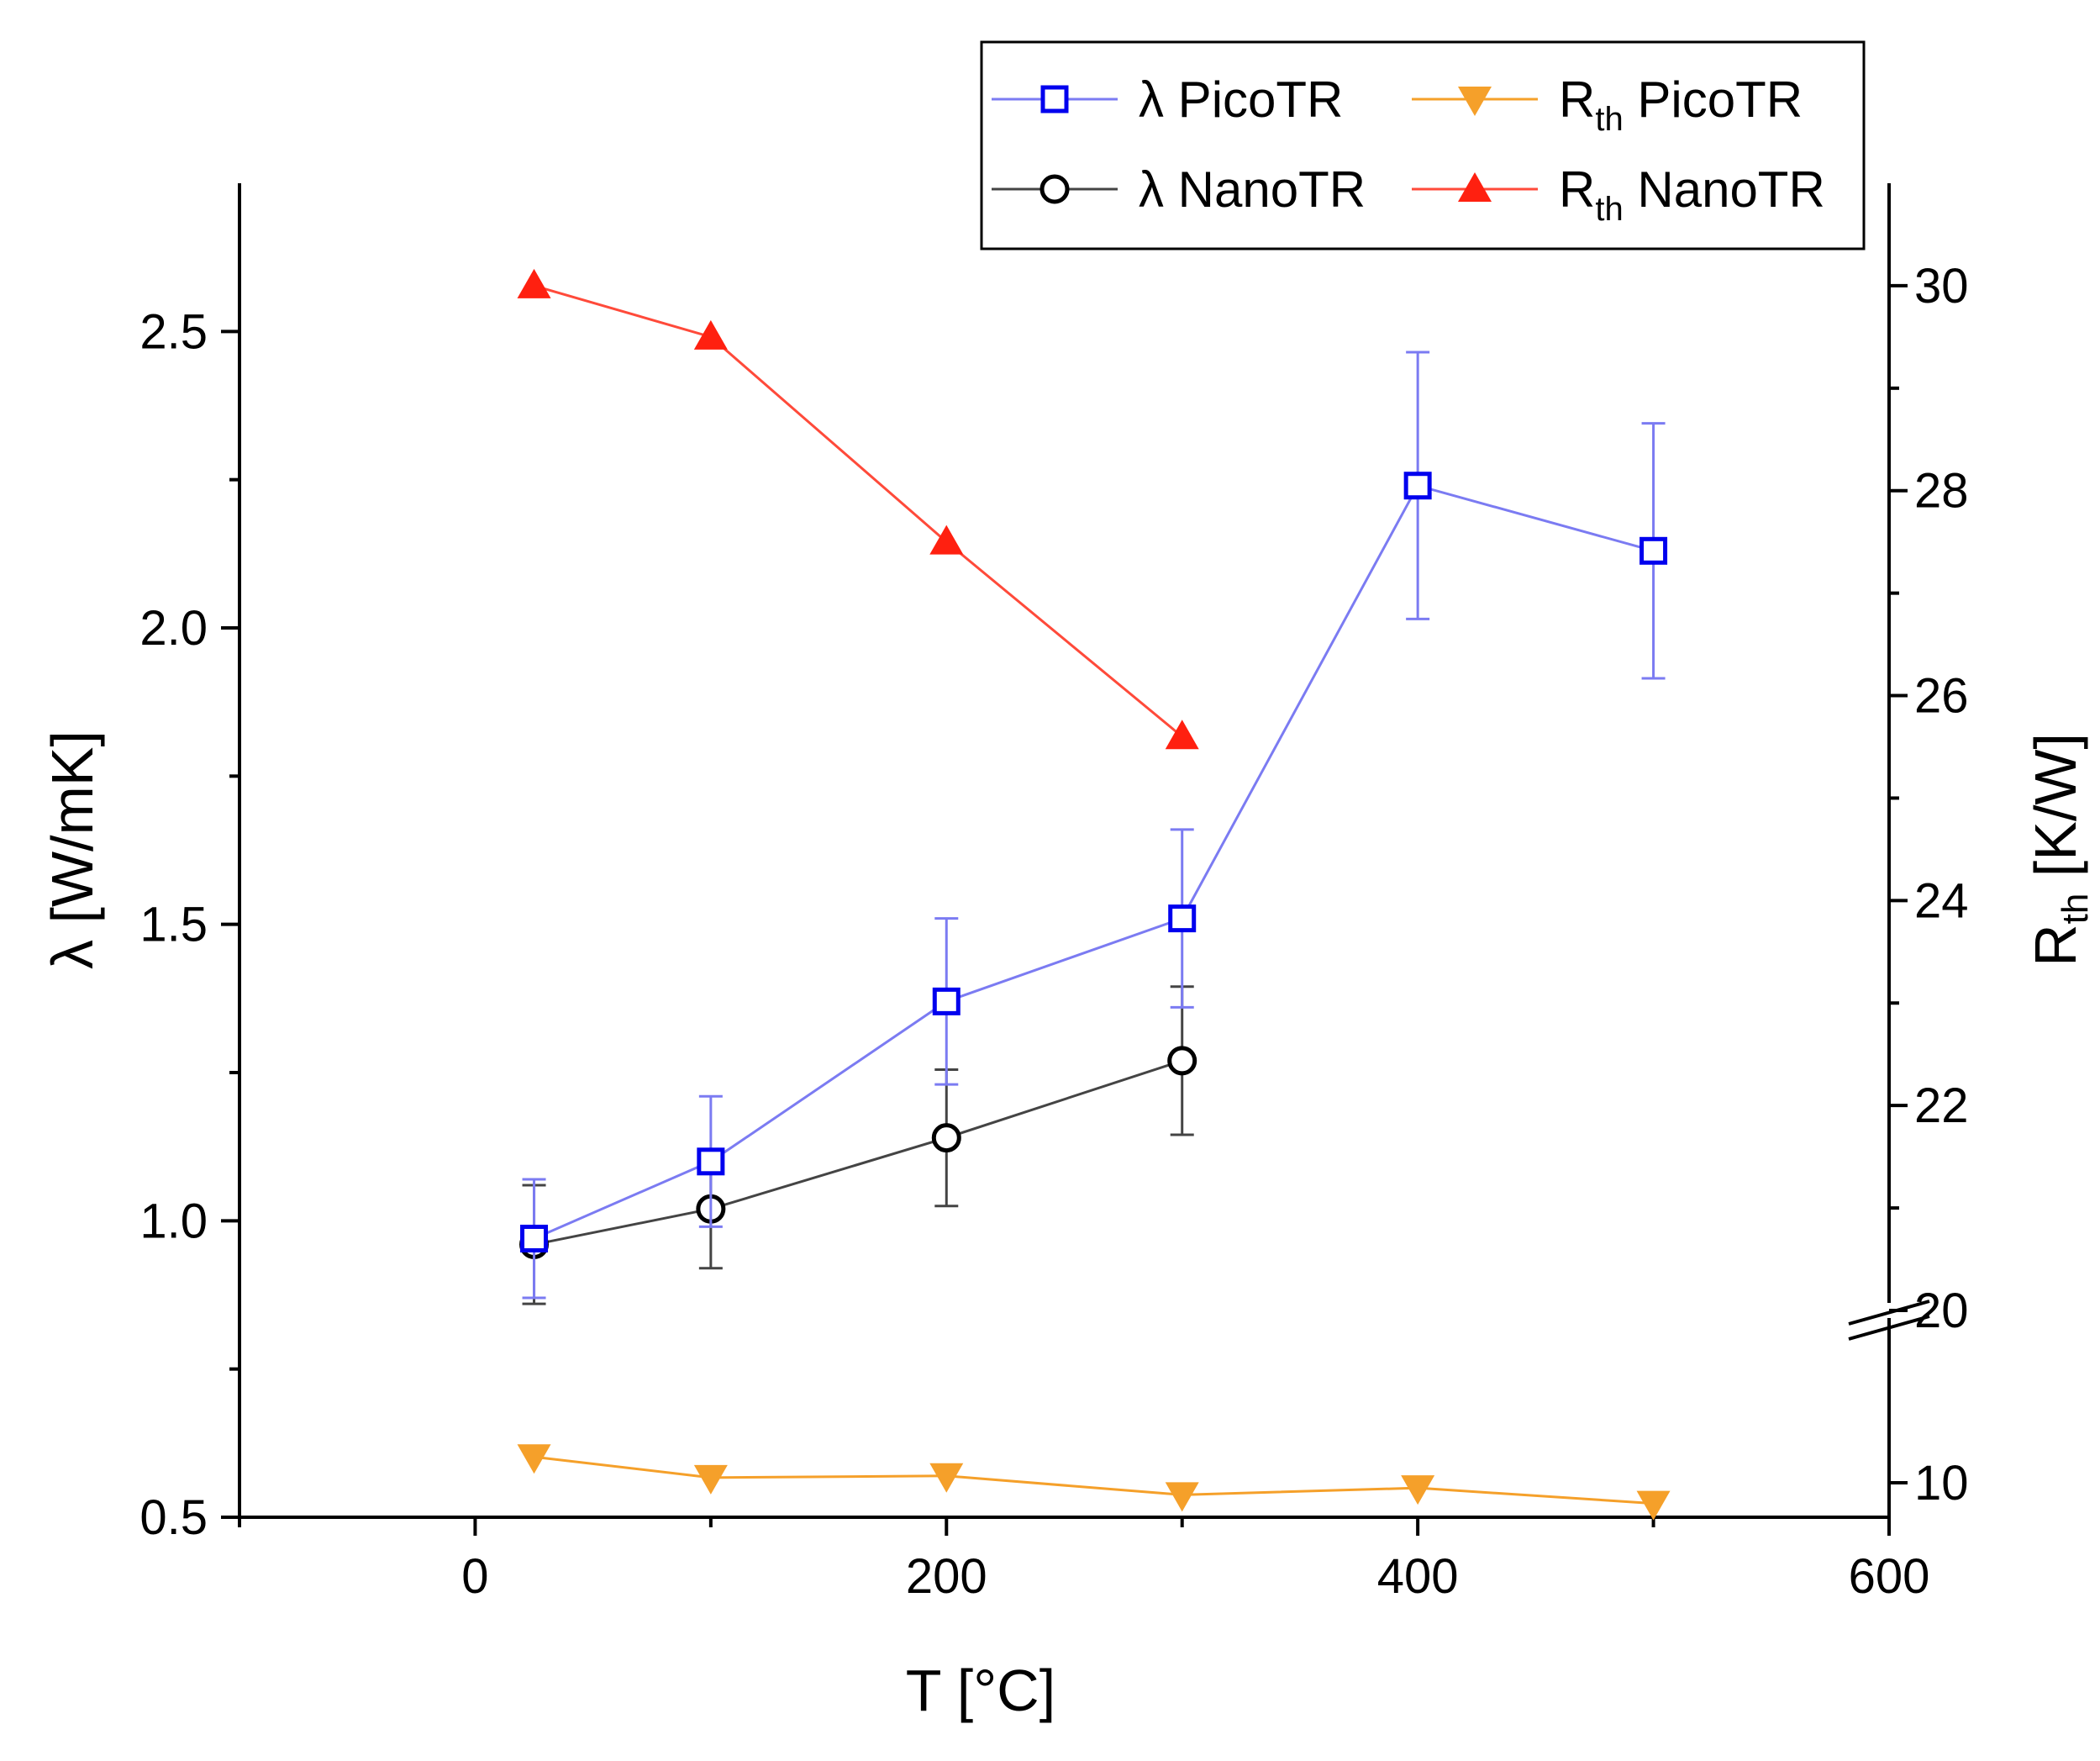 This screenshot has width=2100, height=1761. I want to click on series-rth-picotr, so click(1094, 1482).